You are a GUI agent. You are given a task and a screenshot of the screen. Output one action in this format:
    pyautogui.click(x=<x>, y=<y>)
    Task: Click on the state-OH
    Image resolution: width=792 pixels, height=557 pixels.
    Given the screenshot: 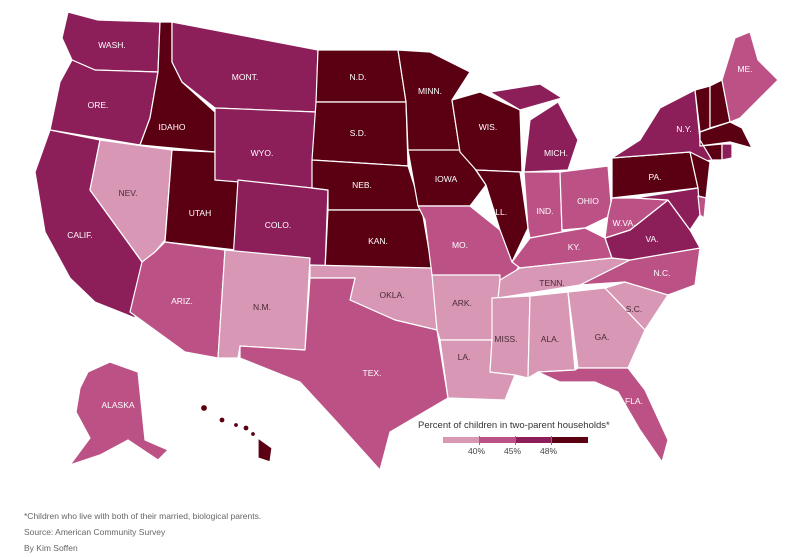 What is the action you would take?
    pyautogui.click(x=586, y=198)
    